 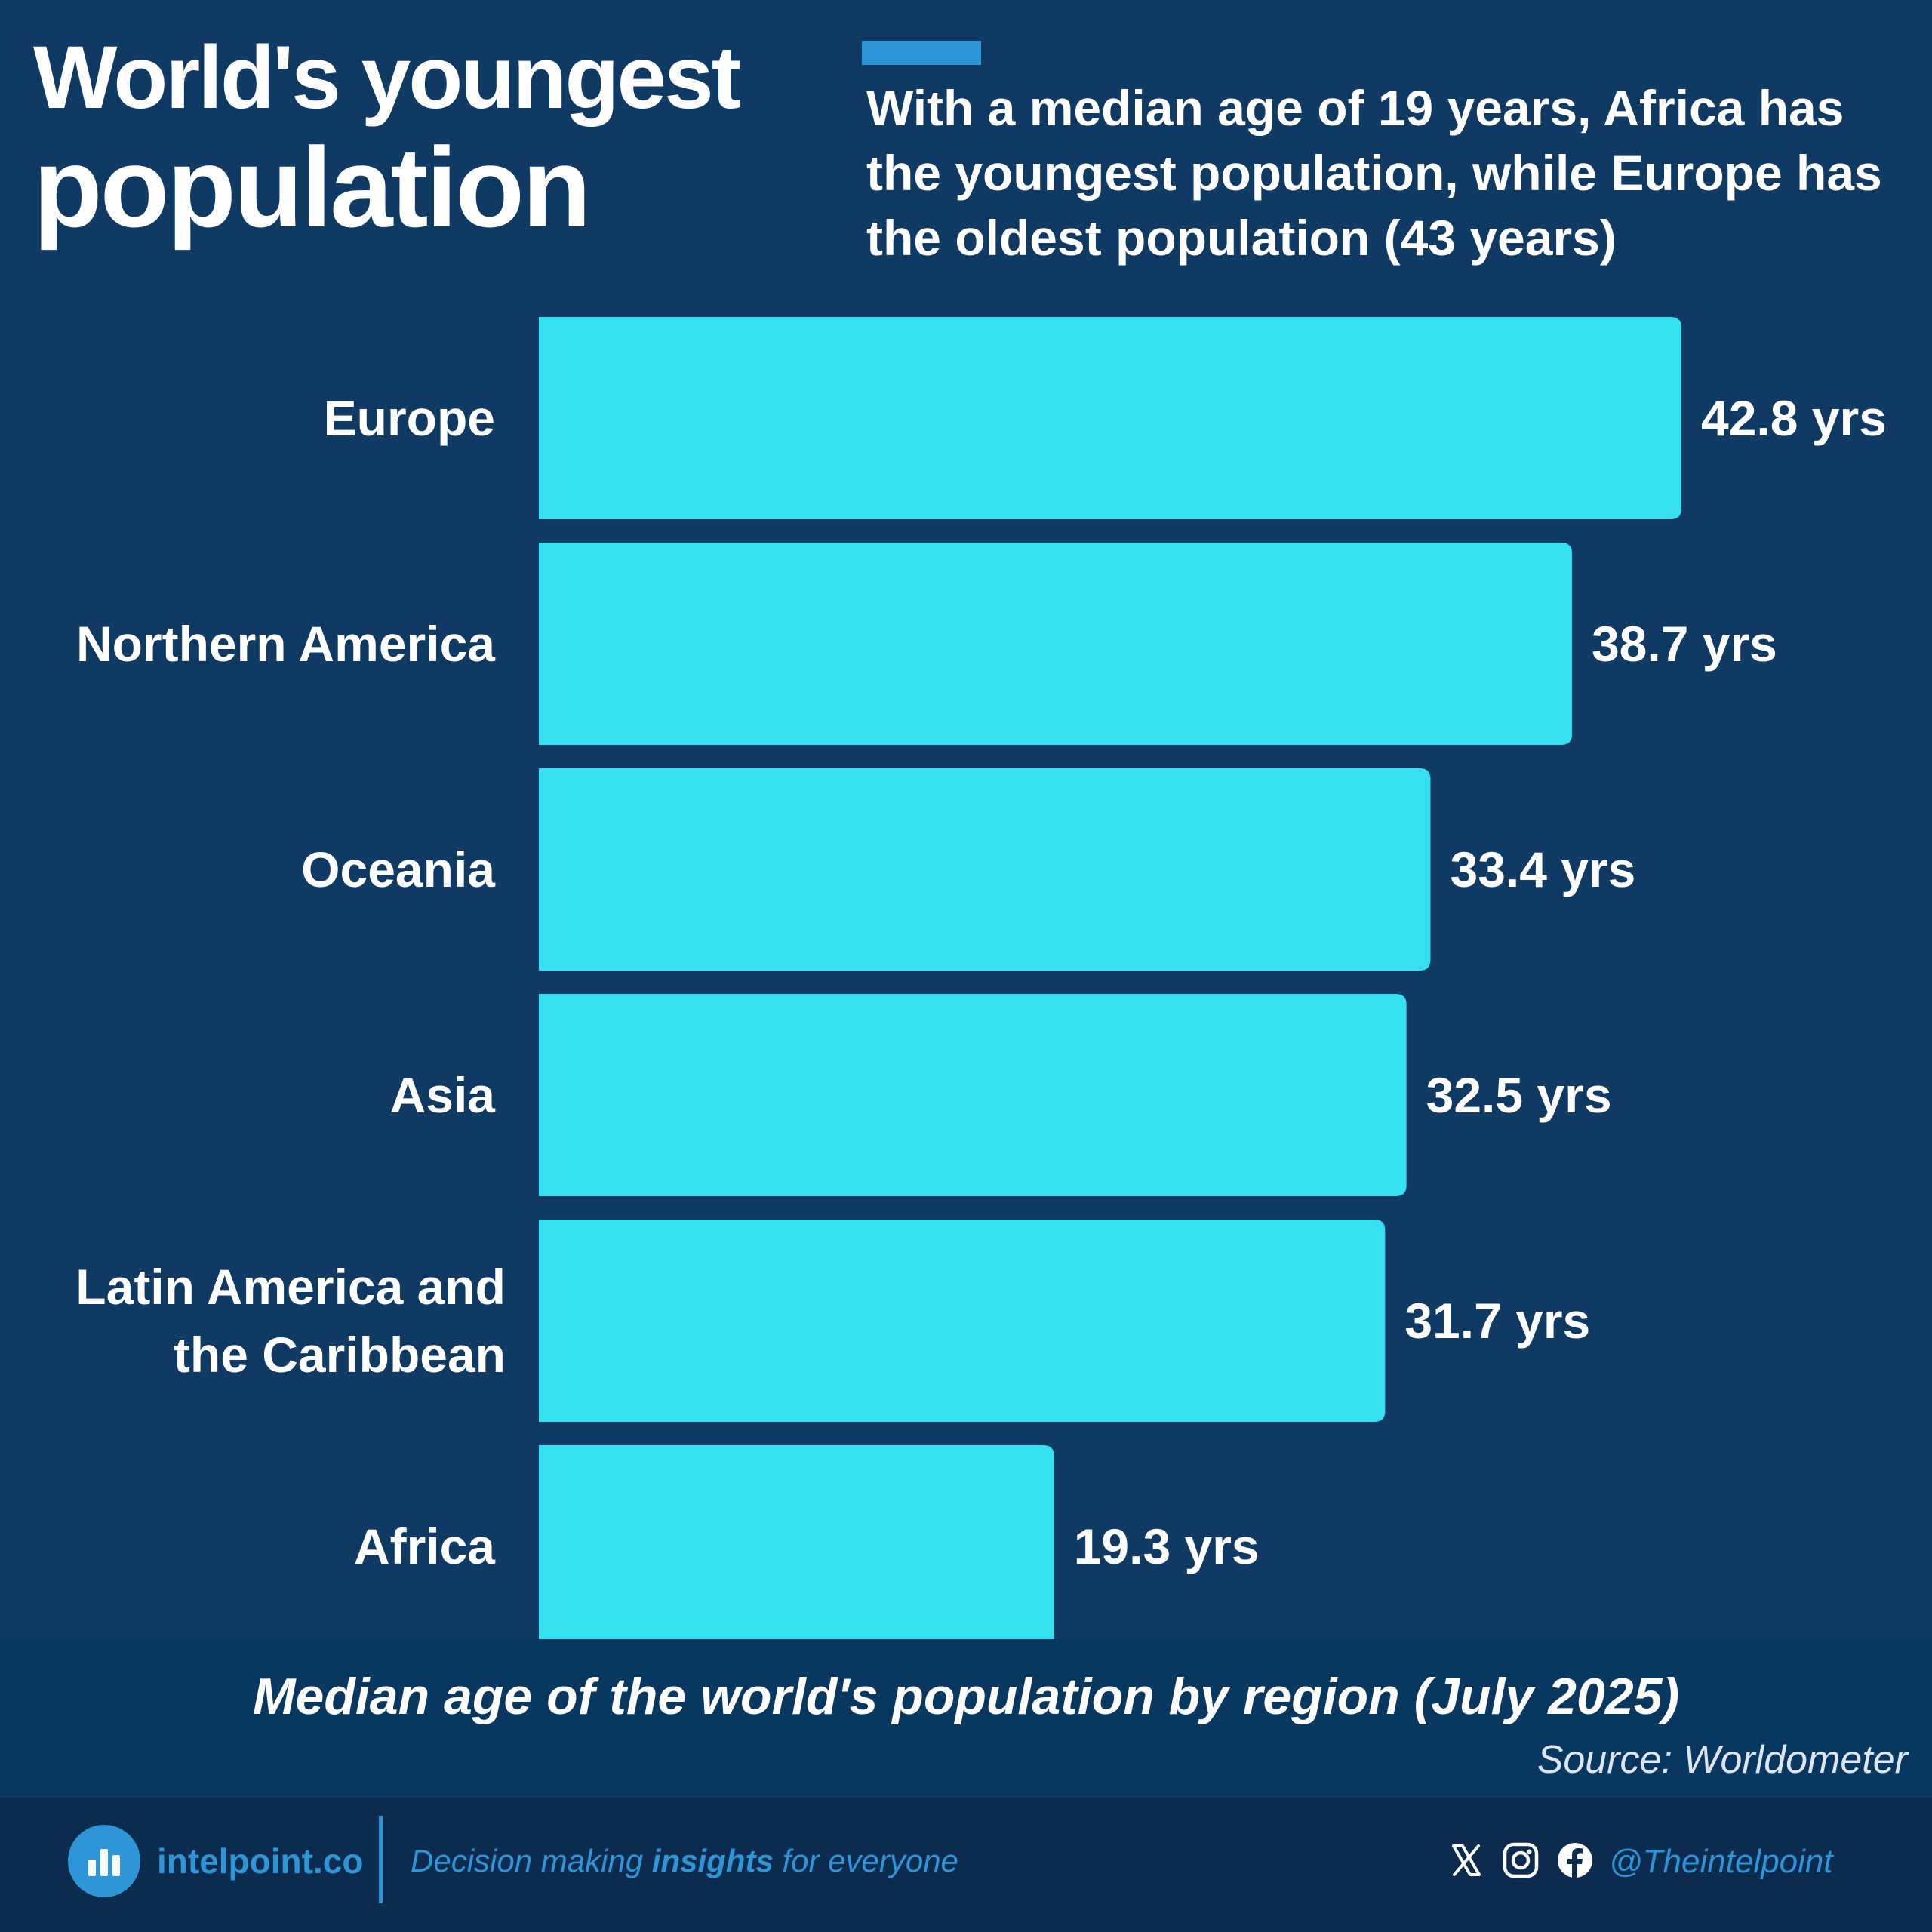 What do you see at coordinates (985, 869) in the screenshot?
I see `bar-oceania` at bounding box center [985, 869].